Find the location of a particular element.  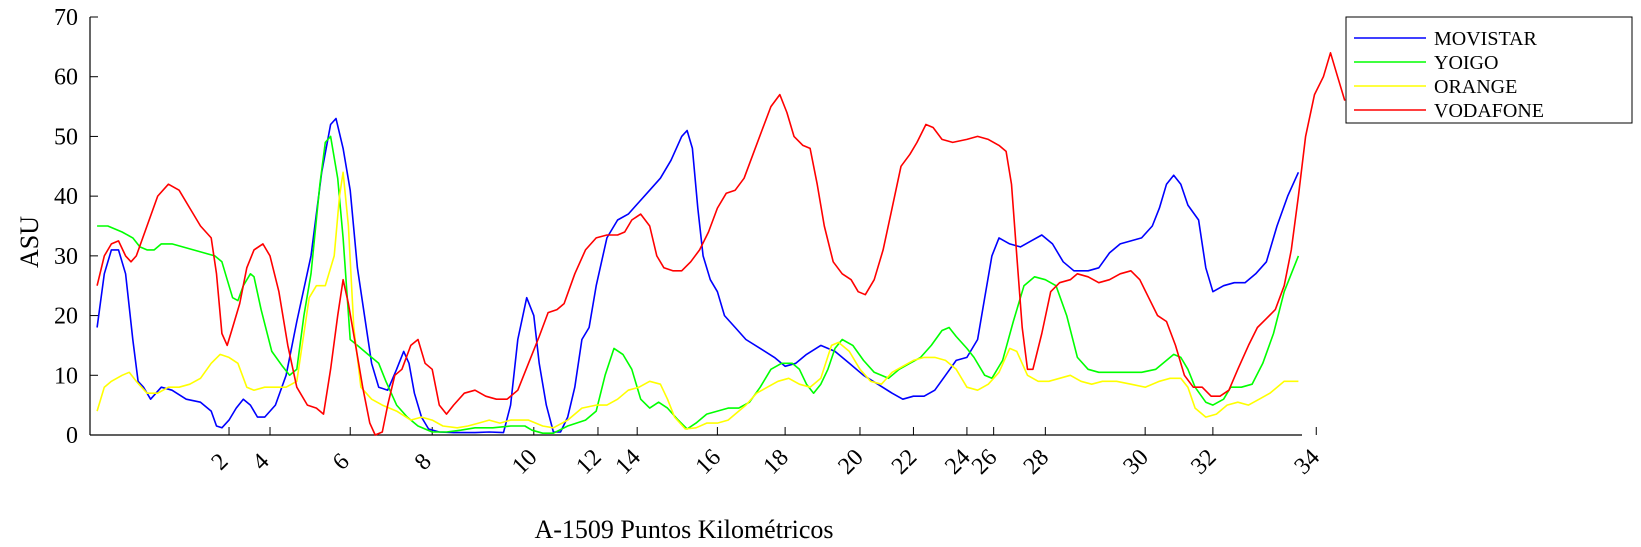

y-axis: 0 10 20 30 40 50 60 70 is located at coordinates (76, 227).